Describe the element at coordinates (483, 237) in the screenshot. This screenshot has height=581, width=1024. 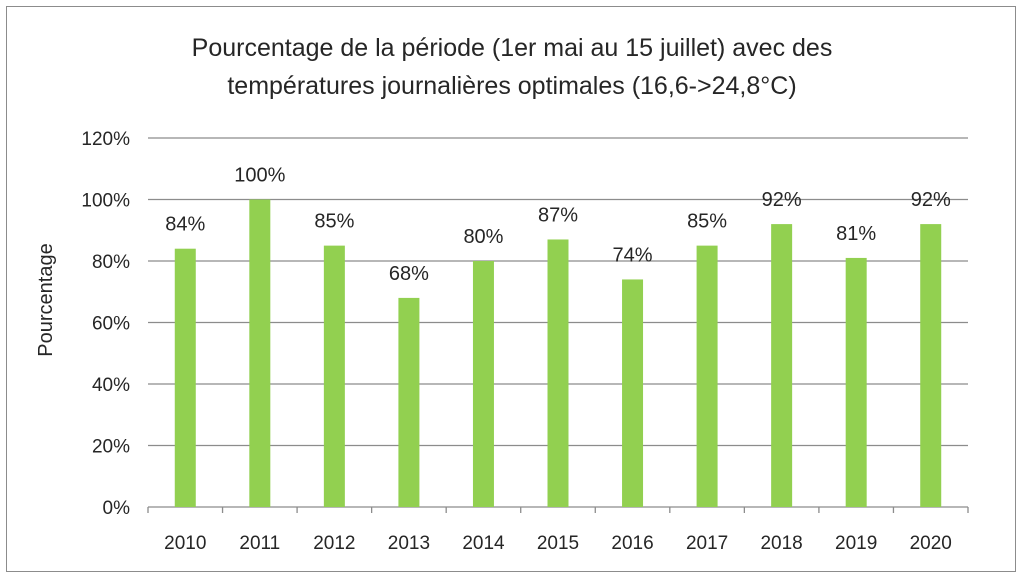
I see `data-label: 80%` at that location.